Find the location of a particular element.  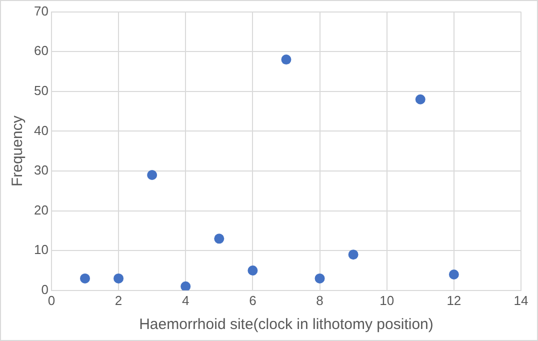

y-tick-label: 30 is located at coordinates (41, 170).